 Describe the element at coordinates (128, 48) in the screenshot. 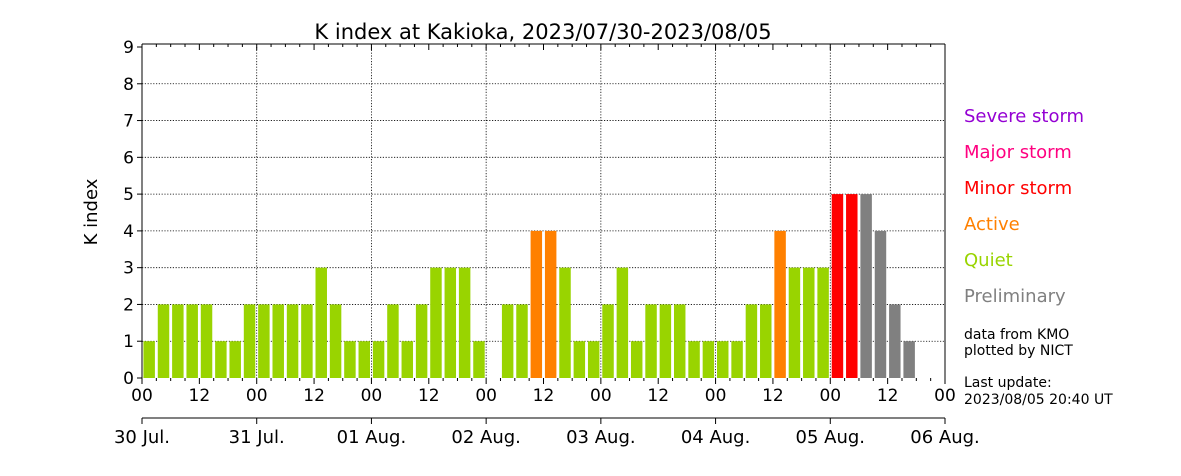

I see `y-tick-label: 9` at that location.